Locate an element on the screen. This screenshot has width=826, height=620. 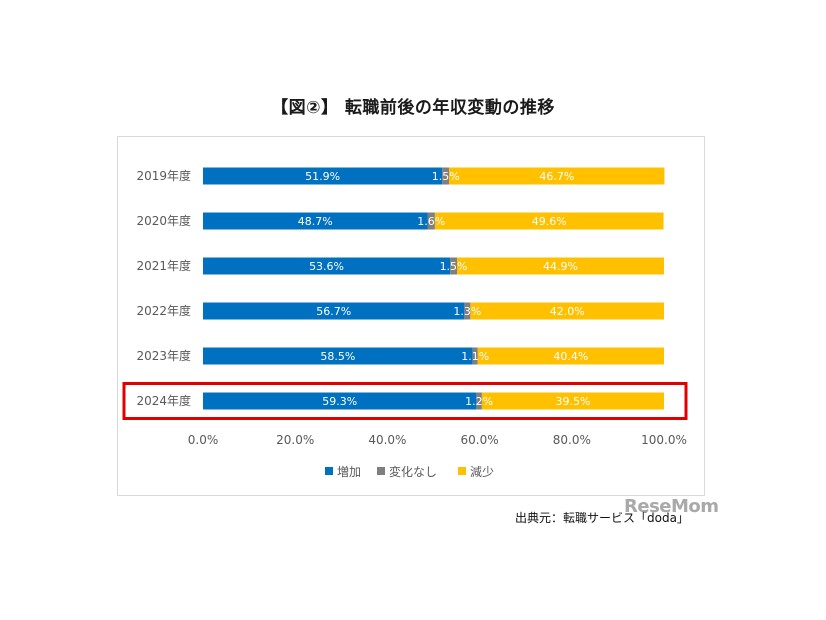
data-label: 40.4% is located at coordinates (570, 356).